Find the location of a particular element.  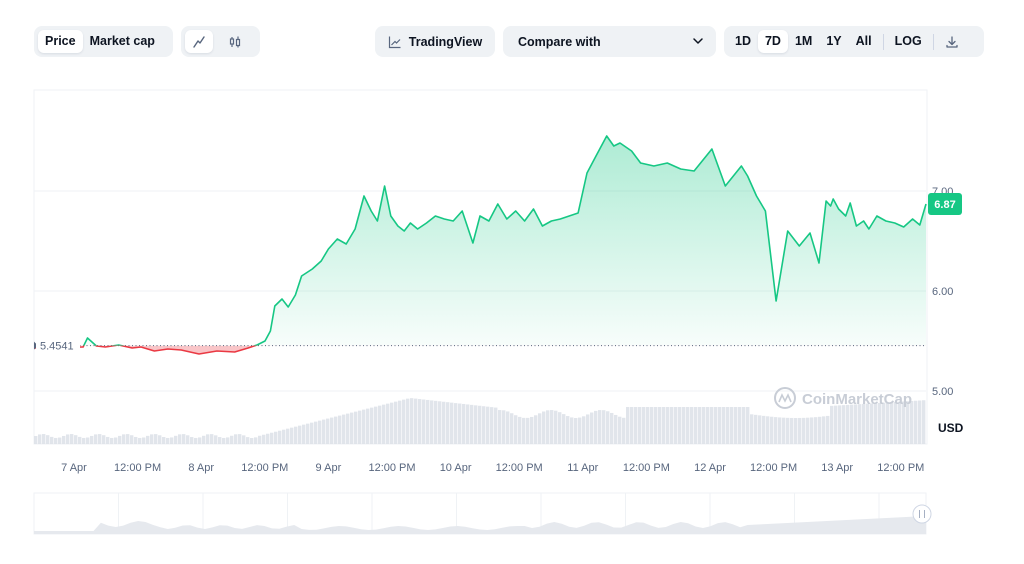

x-tick-label: 8 Apr is located at coordinates (201, 468).